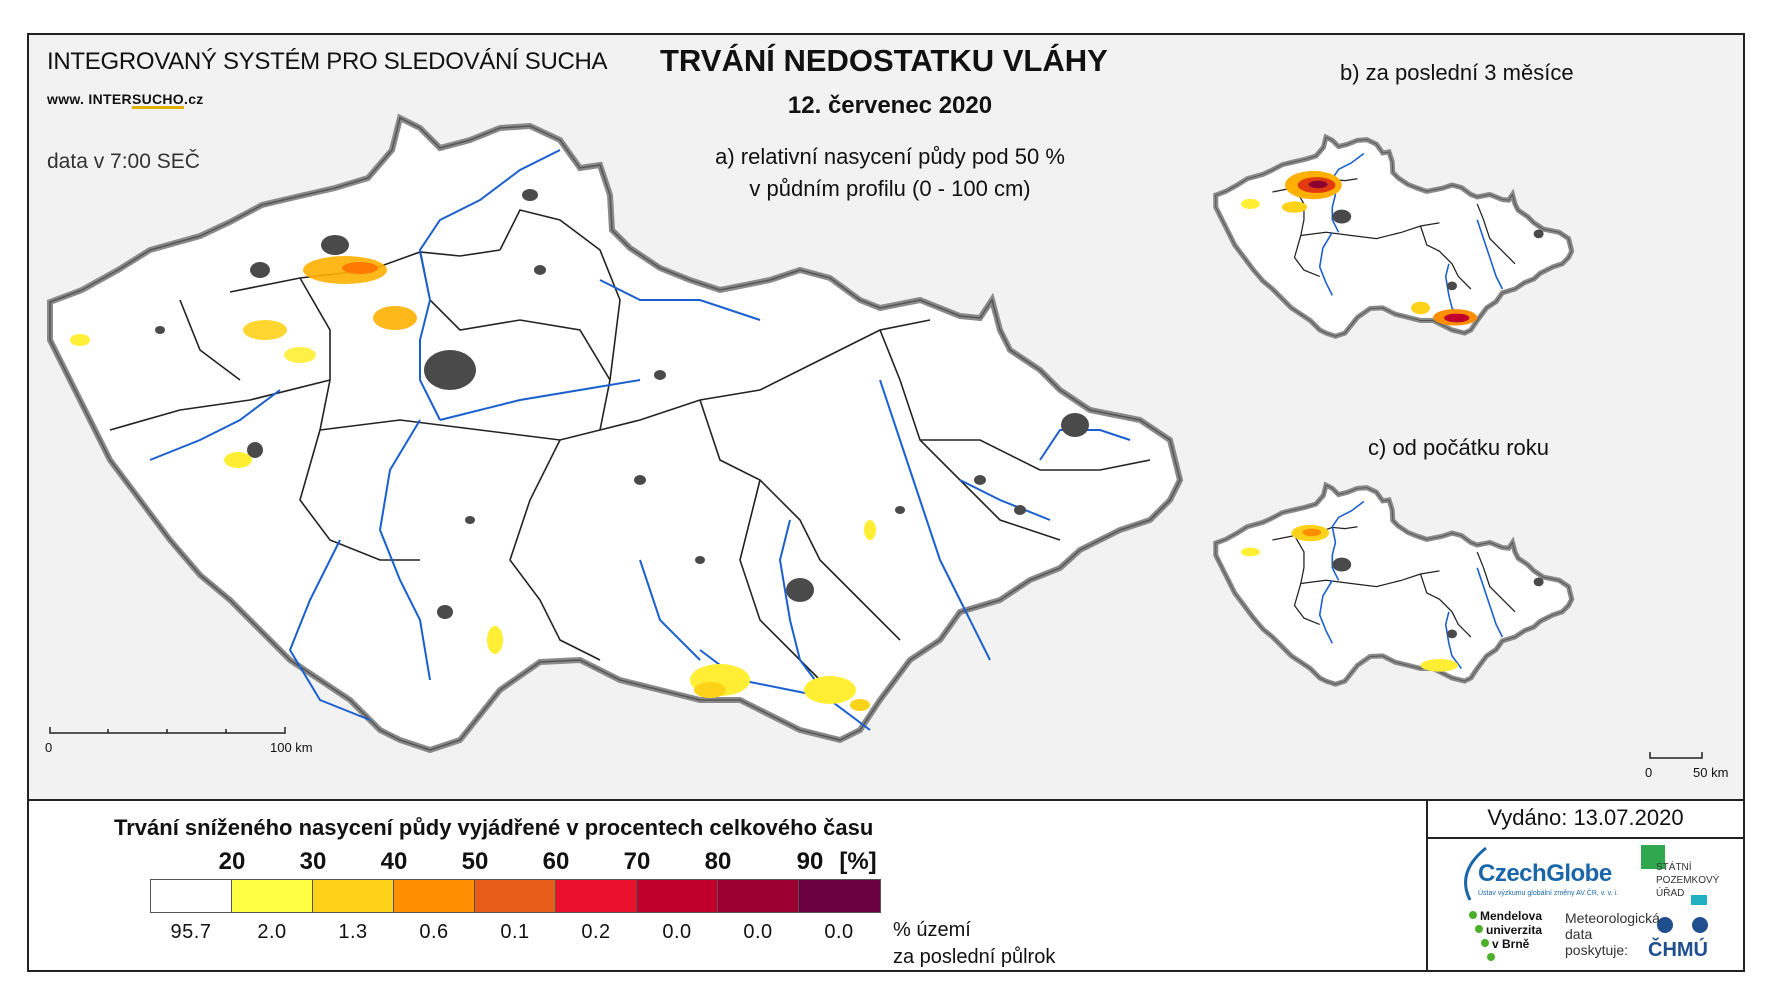  I want to click on scalebar-main-end: 100 km, so click(291, 747).